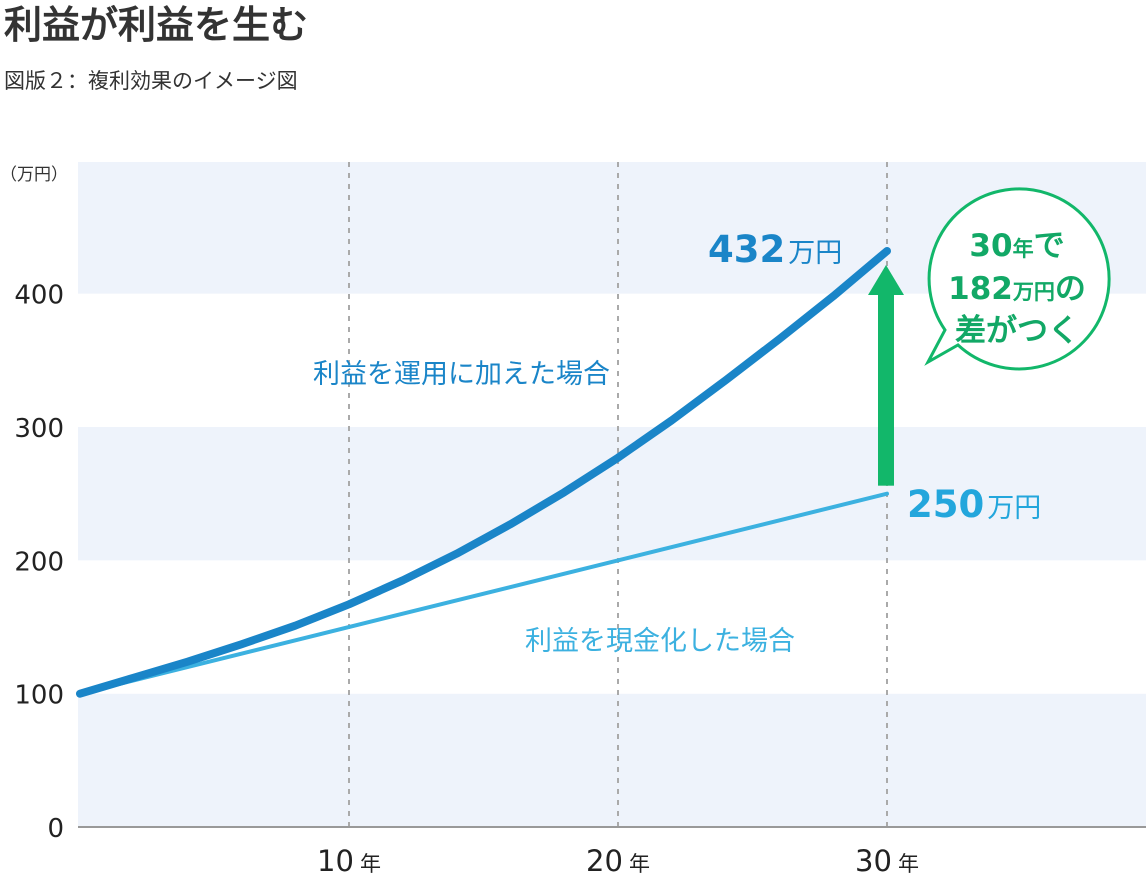  What do you see at coordinates (34, 175) in the screenshot?
I see `y-unit-label: （万円）` at bounding box center [34, 175].